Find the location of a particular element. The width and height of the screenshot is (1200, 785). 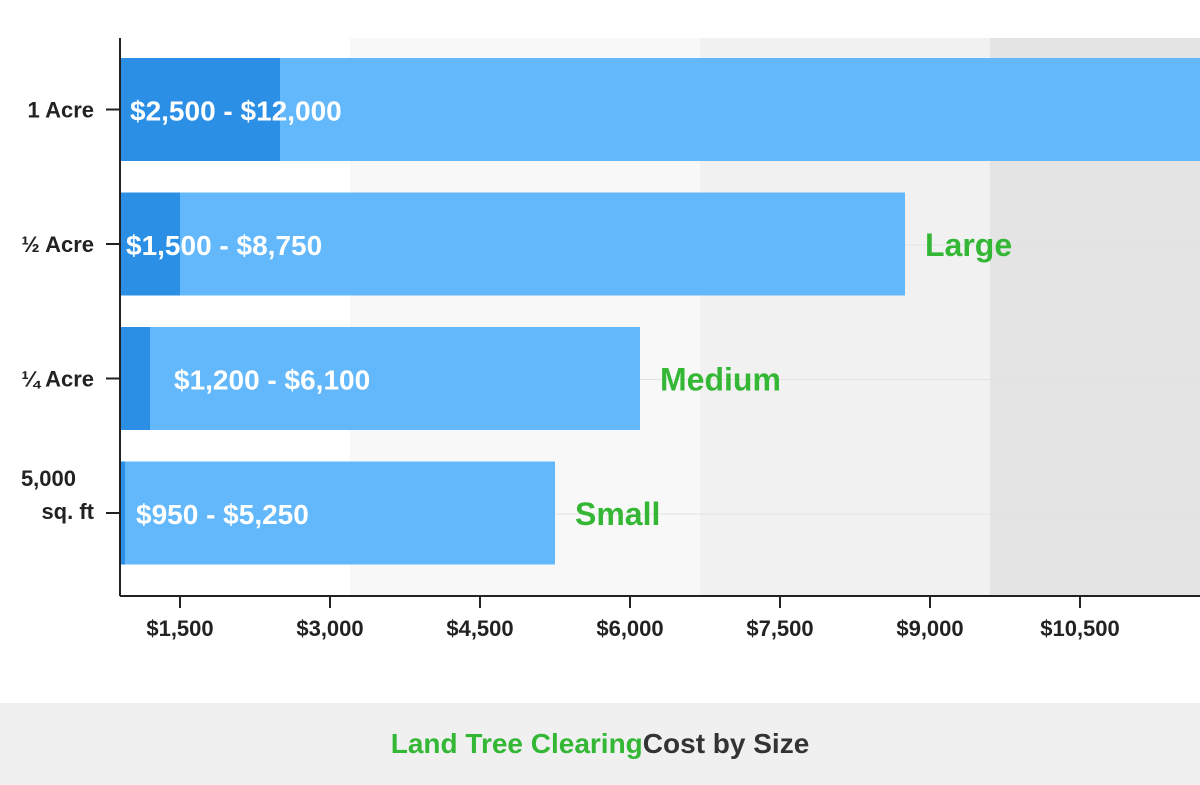

bar-value-label: $2,500 - $12,000 is located at coordinates (236, 111).